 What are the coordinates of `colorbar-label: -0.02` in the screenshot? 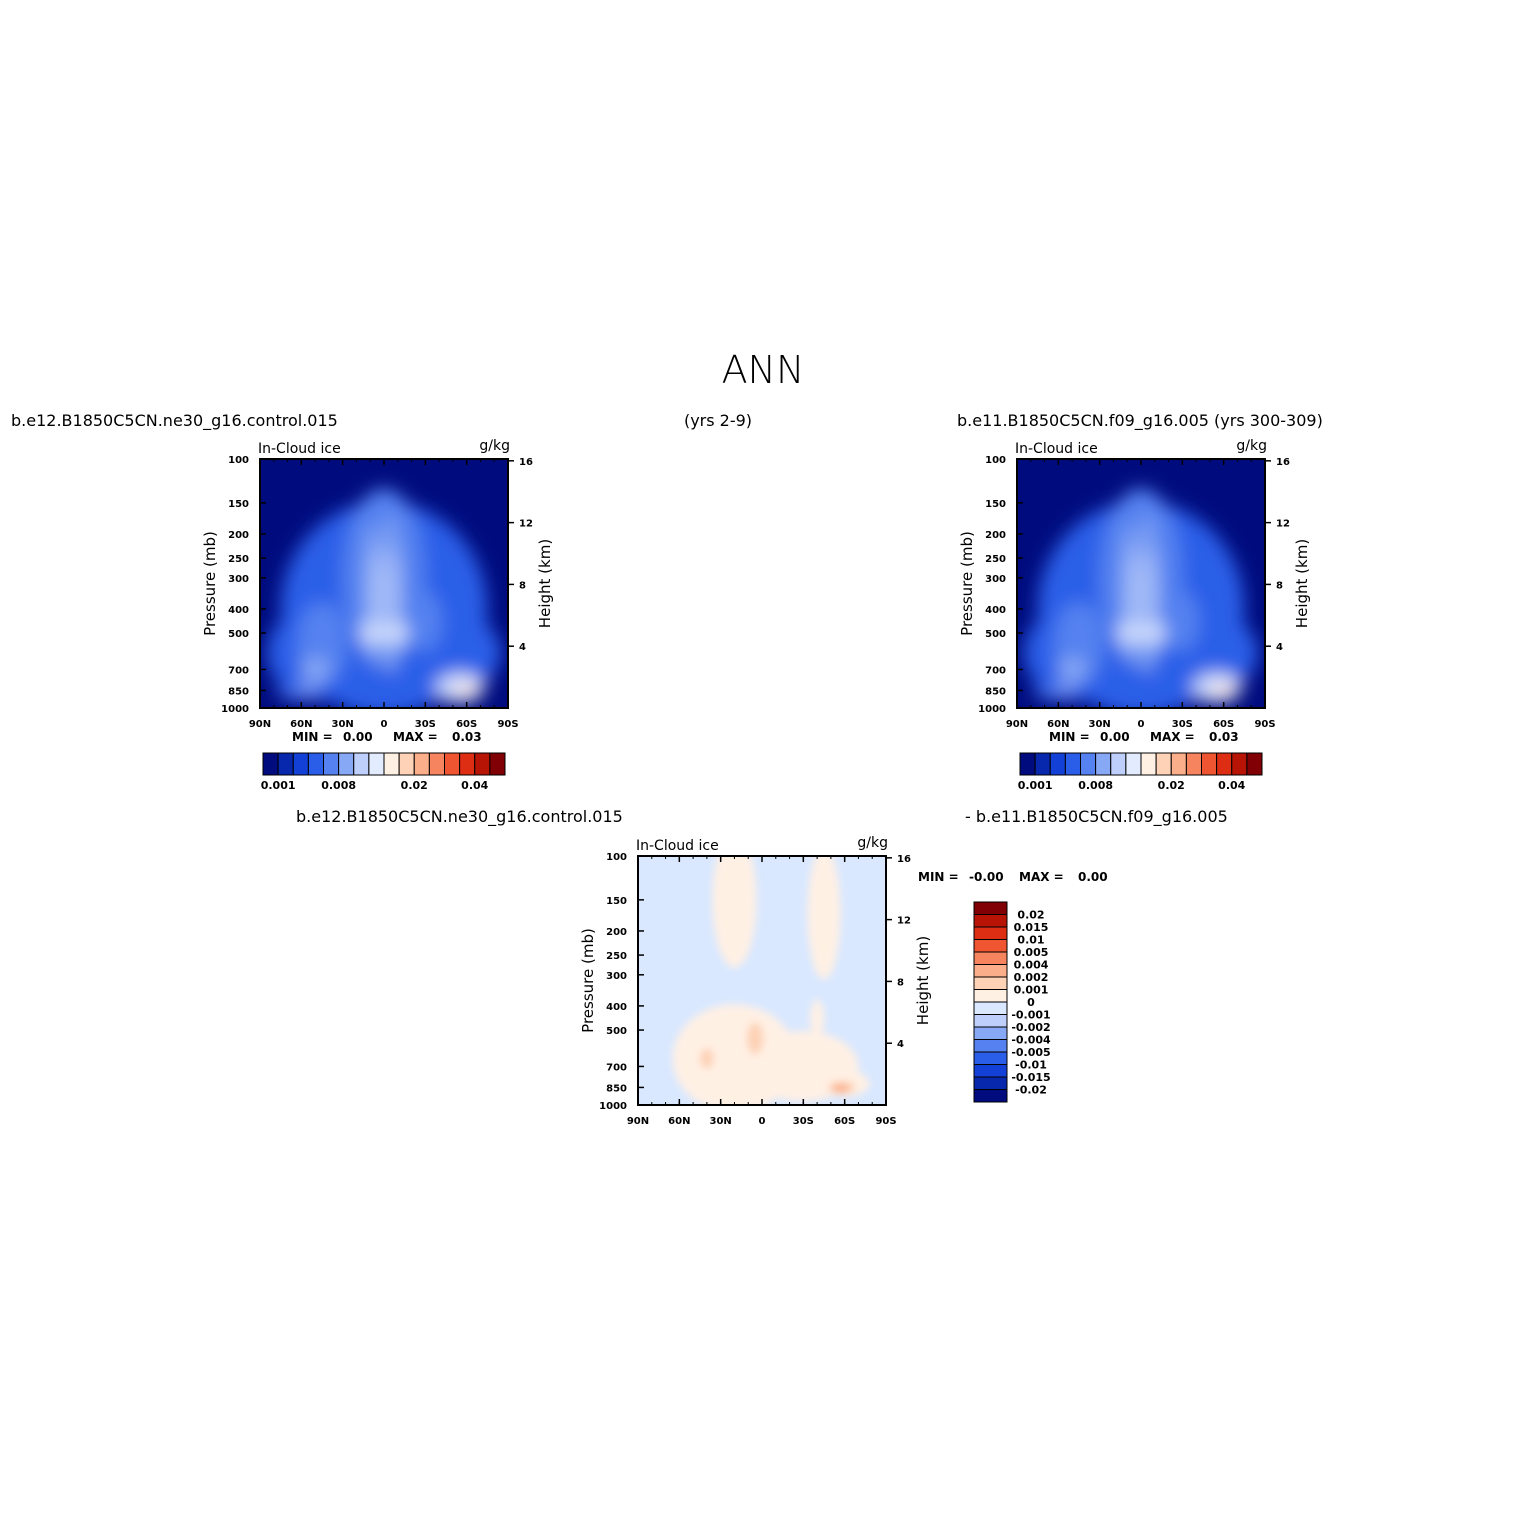 It's located at (1031, 1090).